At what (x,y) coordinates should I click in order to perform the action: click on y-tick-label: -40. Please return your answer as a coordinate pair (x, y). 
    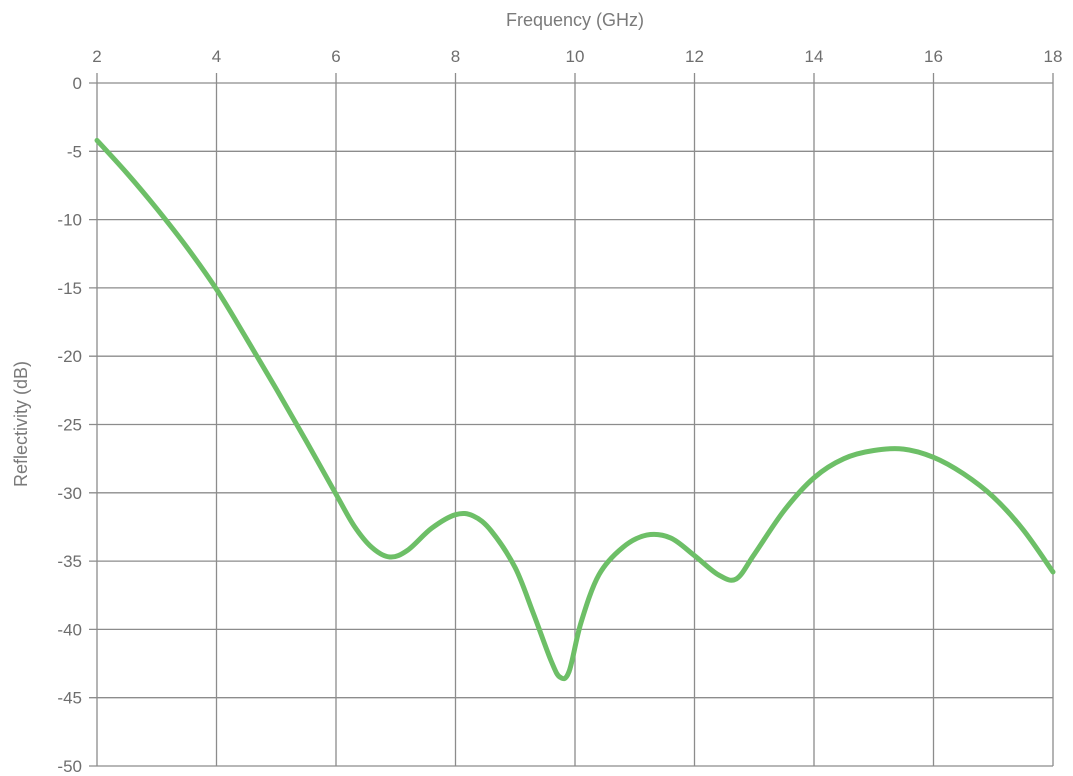
    Looking at the image, I should click on (69, 629).